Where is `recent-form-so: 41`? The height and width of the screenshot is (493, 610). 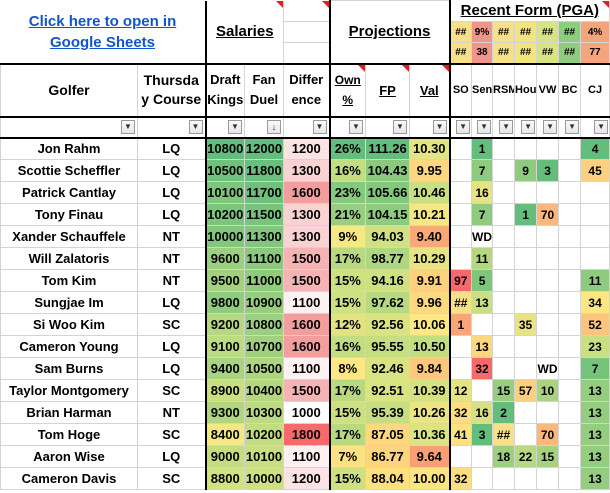 recent-form-so: 41 is located at coordinates (460, 434).